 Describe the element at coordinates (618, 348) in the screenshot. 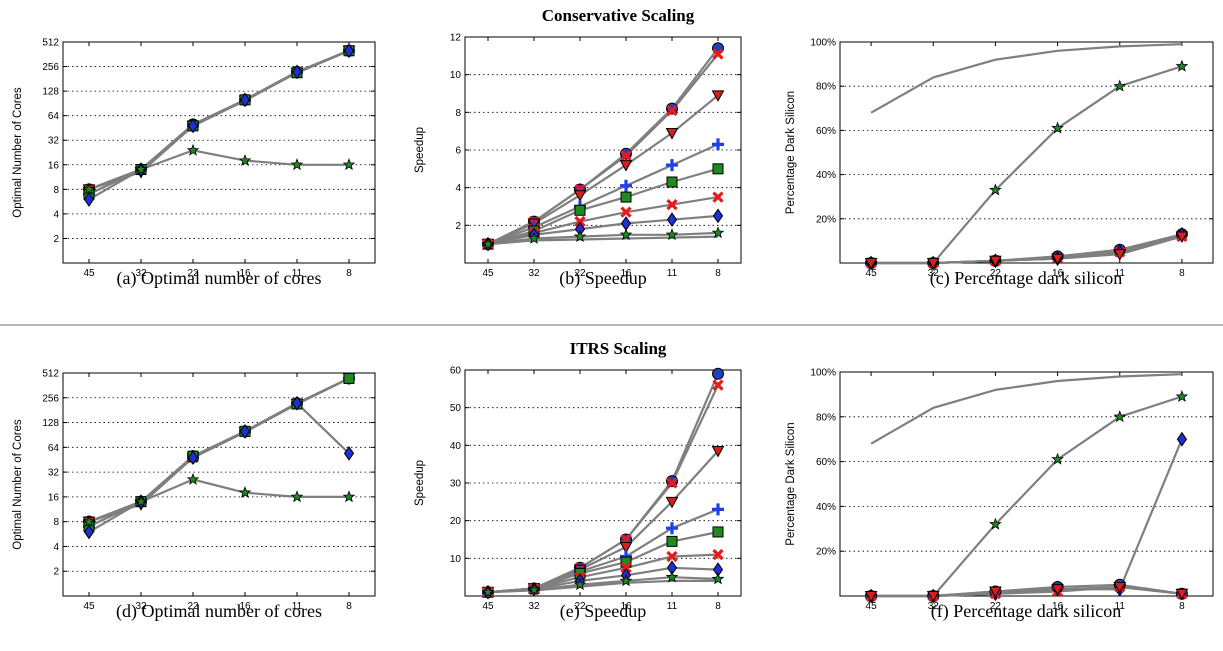

I see `section-title-itrs: ITRS Scaling` at that location.